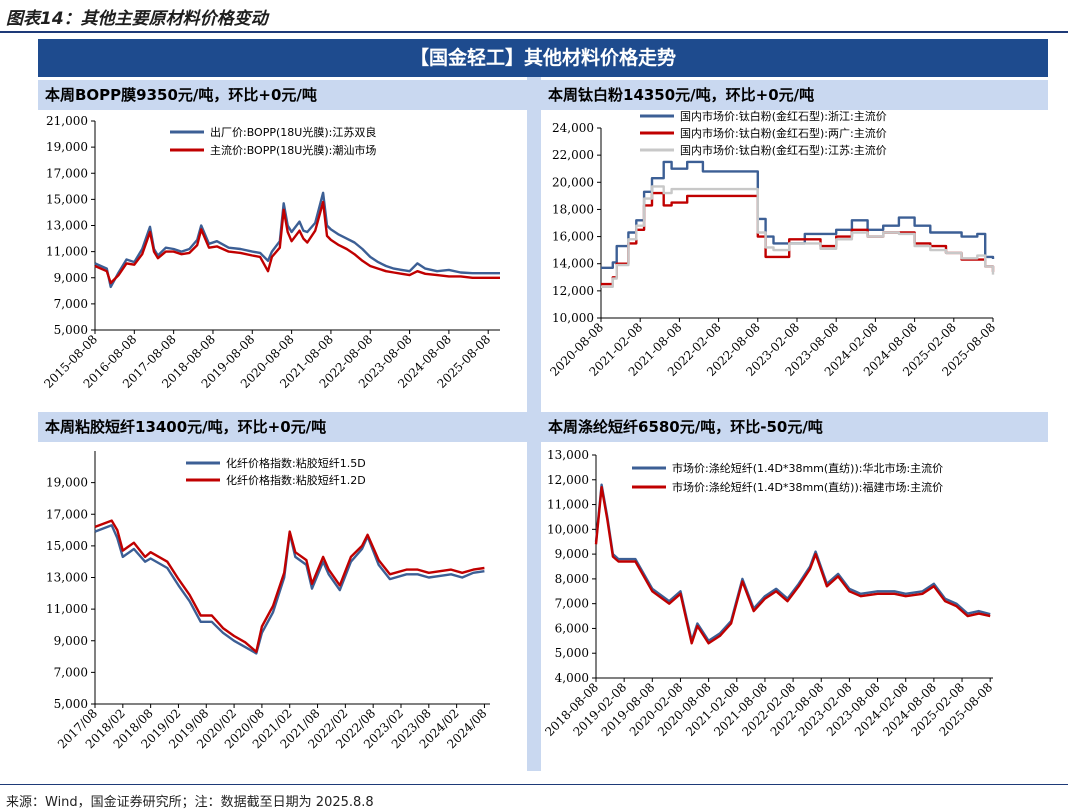 The height and width of the screenshot is (811, 1068). I want to click on legend-label-1: 化纤价格指数:粘胶短纤1.5D, so click(296, 463).